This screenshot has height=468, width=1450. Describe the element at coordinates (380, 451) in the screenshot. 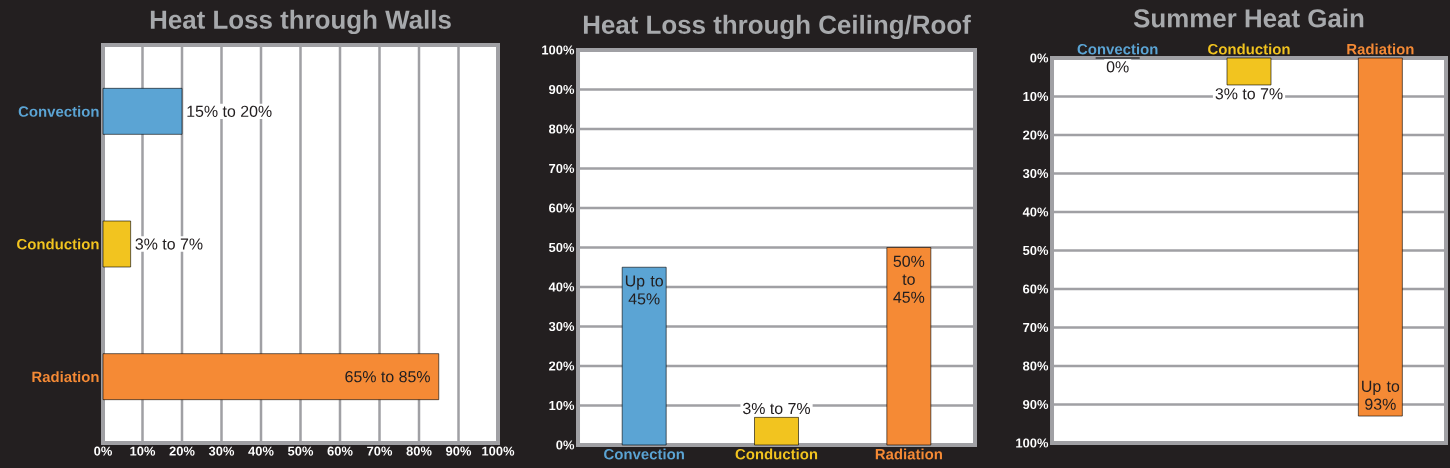

I see `x-tick-label: 70%` at that location.